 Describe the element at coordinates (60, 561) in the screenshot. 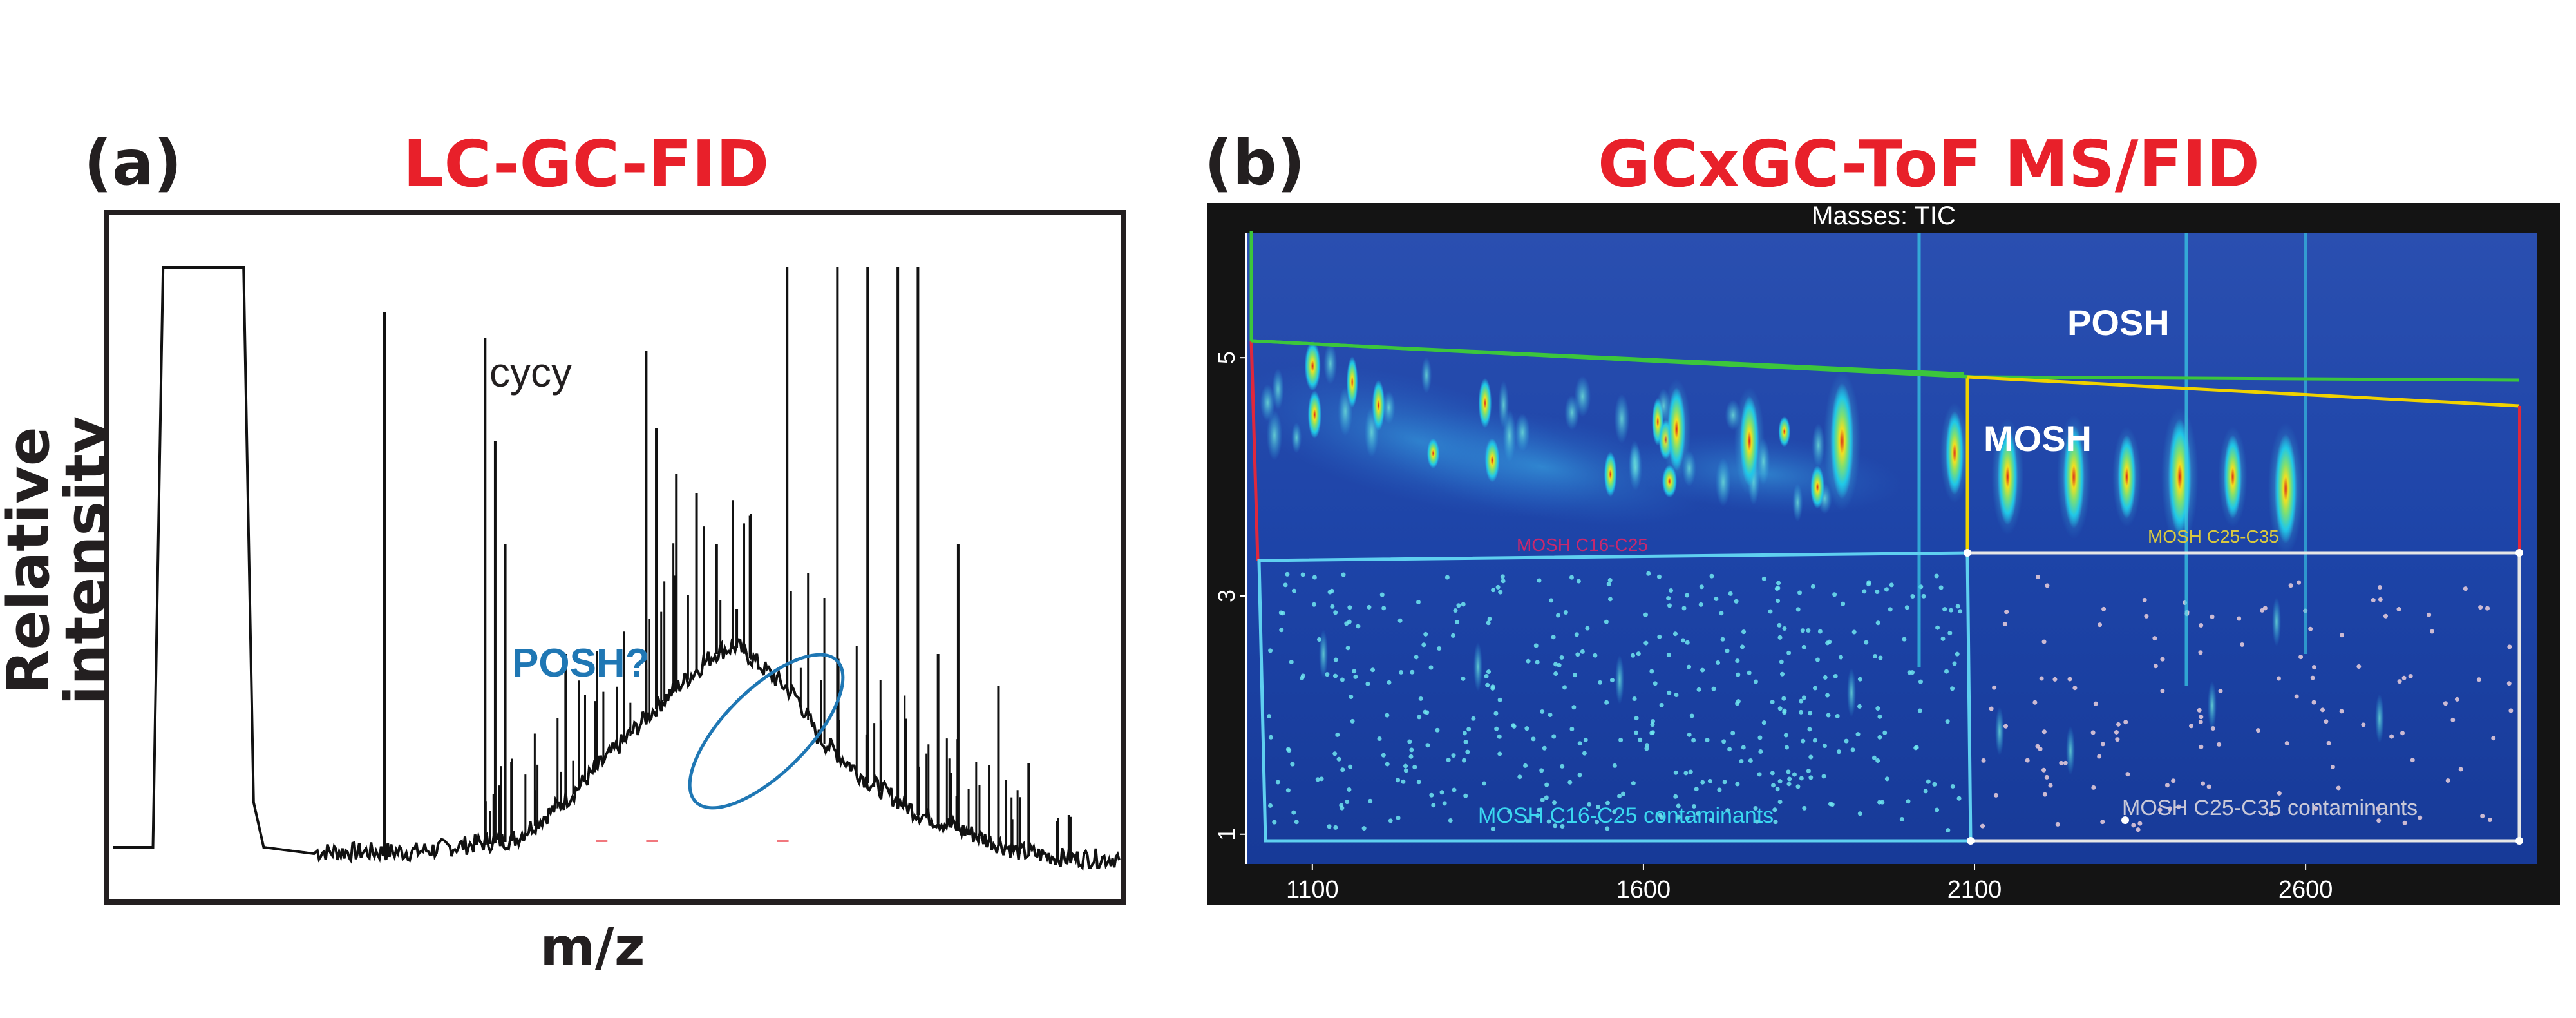

I see `panel-a-ylabel: Relative intensity` at that location.